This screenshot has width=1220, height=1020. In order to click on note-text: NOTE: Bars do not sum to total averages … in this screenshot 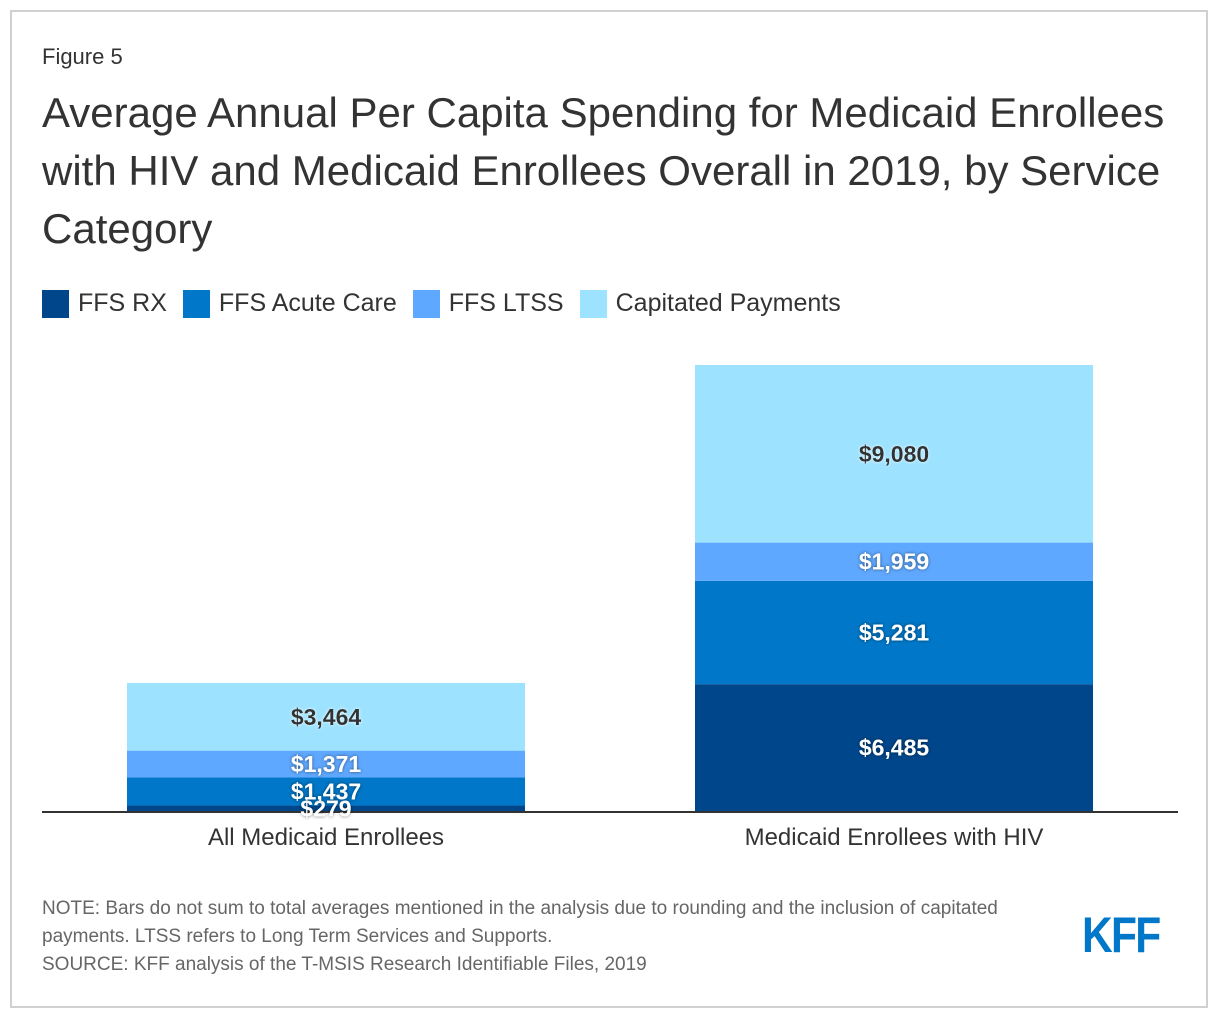, I will do `click(520, 922)`.